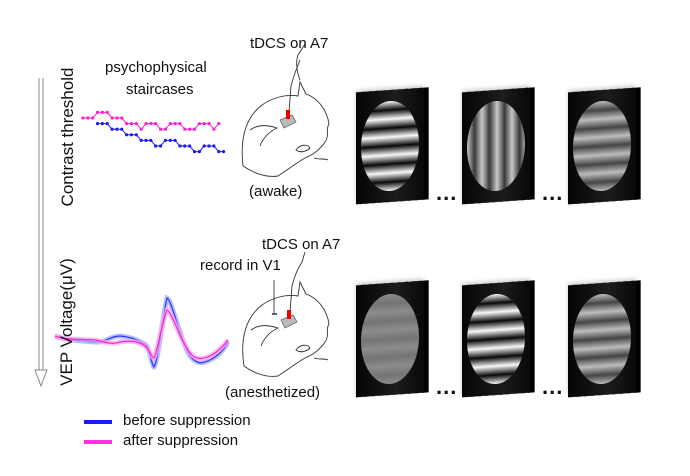 This screenshot has height=476, width=690. I want to click on down-arrow-icon, so click(41, 233).